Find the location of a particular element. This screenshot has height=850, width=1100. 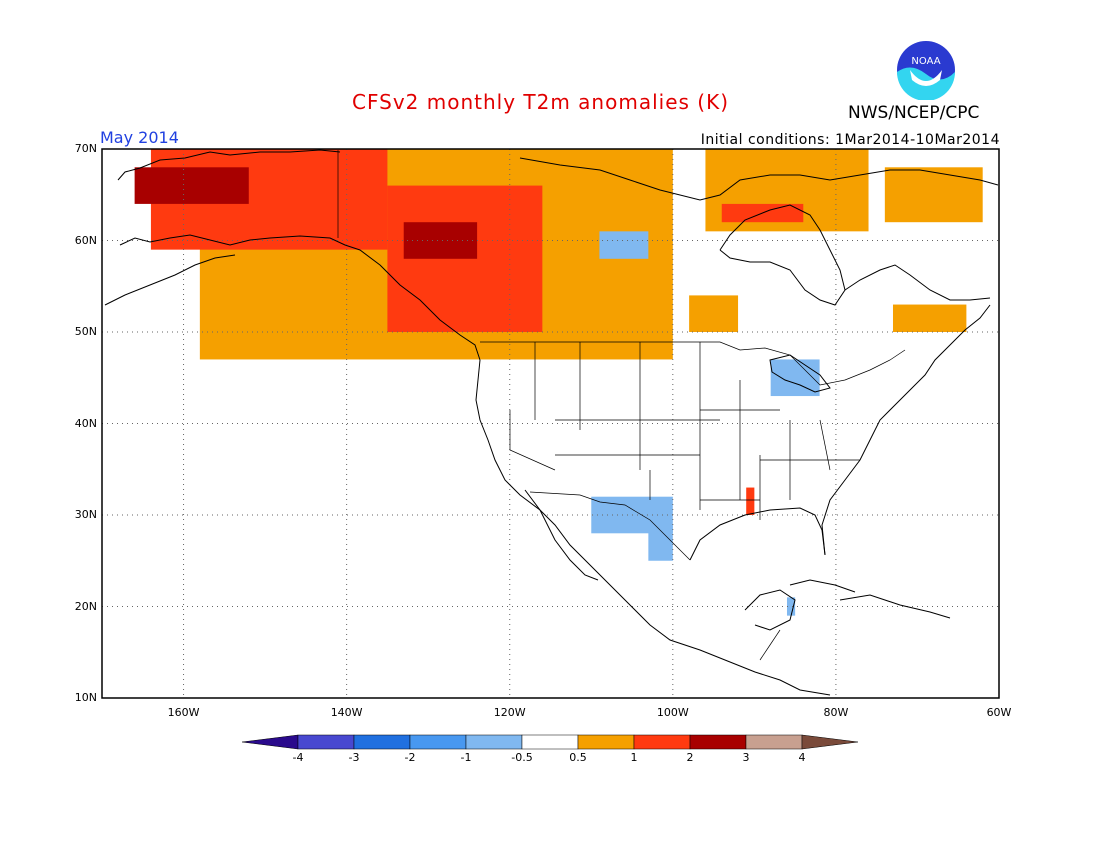

colorbar is located at coordinates (550, 742).